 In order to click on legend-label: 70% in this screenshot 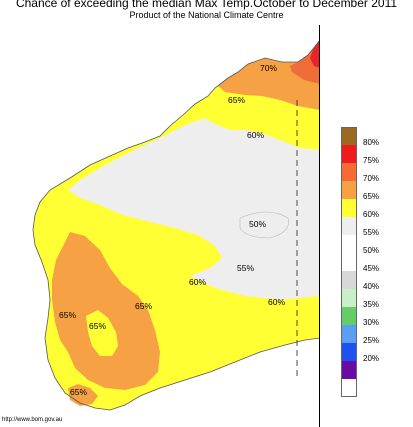, I will do `click(371, 178)`.